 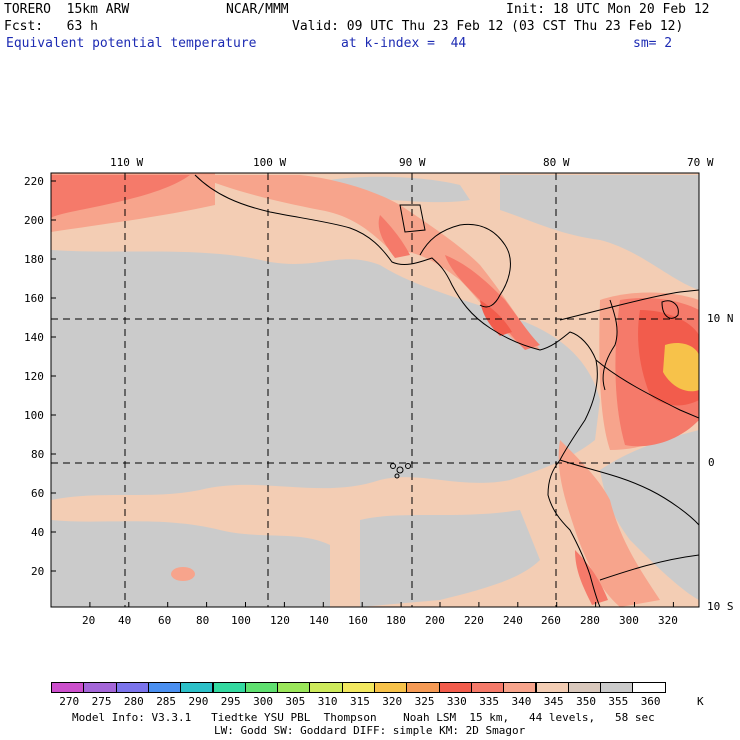 What do you see at coordinates (34, 415) in the screenshot?
I see `y-tick-label: 100` at bounding box center [34, 415].